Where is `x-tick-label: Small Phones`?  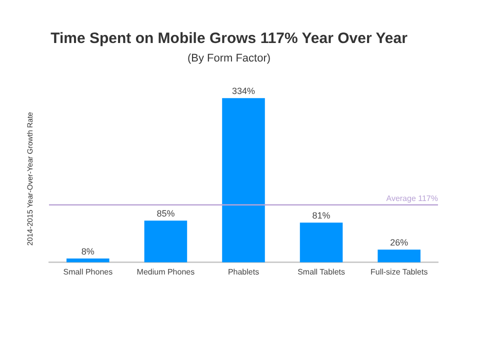
x-tick-label: Small Phones is located at coordinates (88, 271).